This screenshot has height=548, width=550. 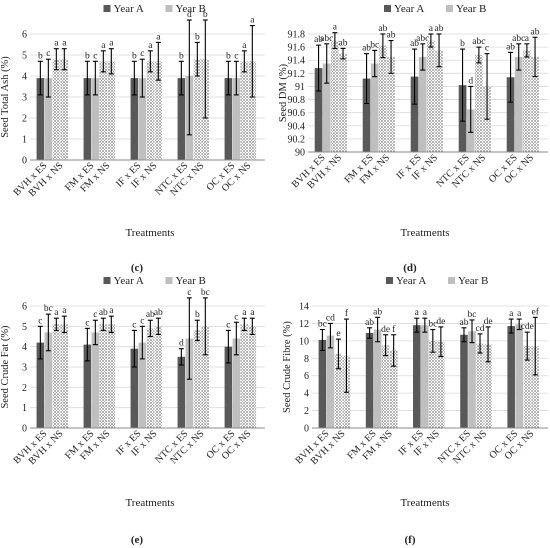 What do you see at coordinates (169, 8) in the screenshot?
I see `legend-swatch-year-b` at bounding box center [169, 8].